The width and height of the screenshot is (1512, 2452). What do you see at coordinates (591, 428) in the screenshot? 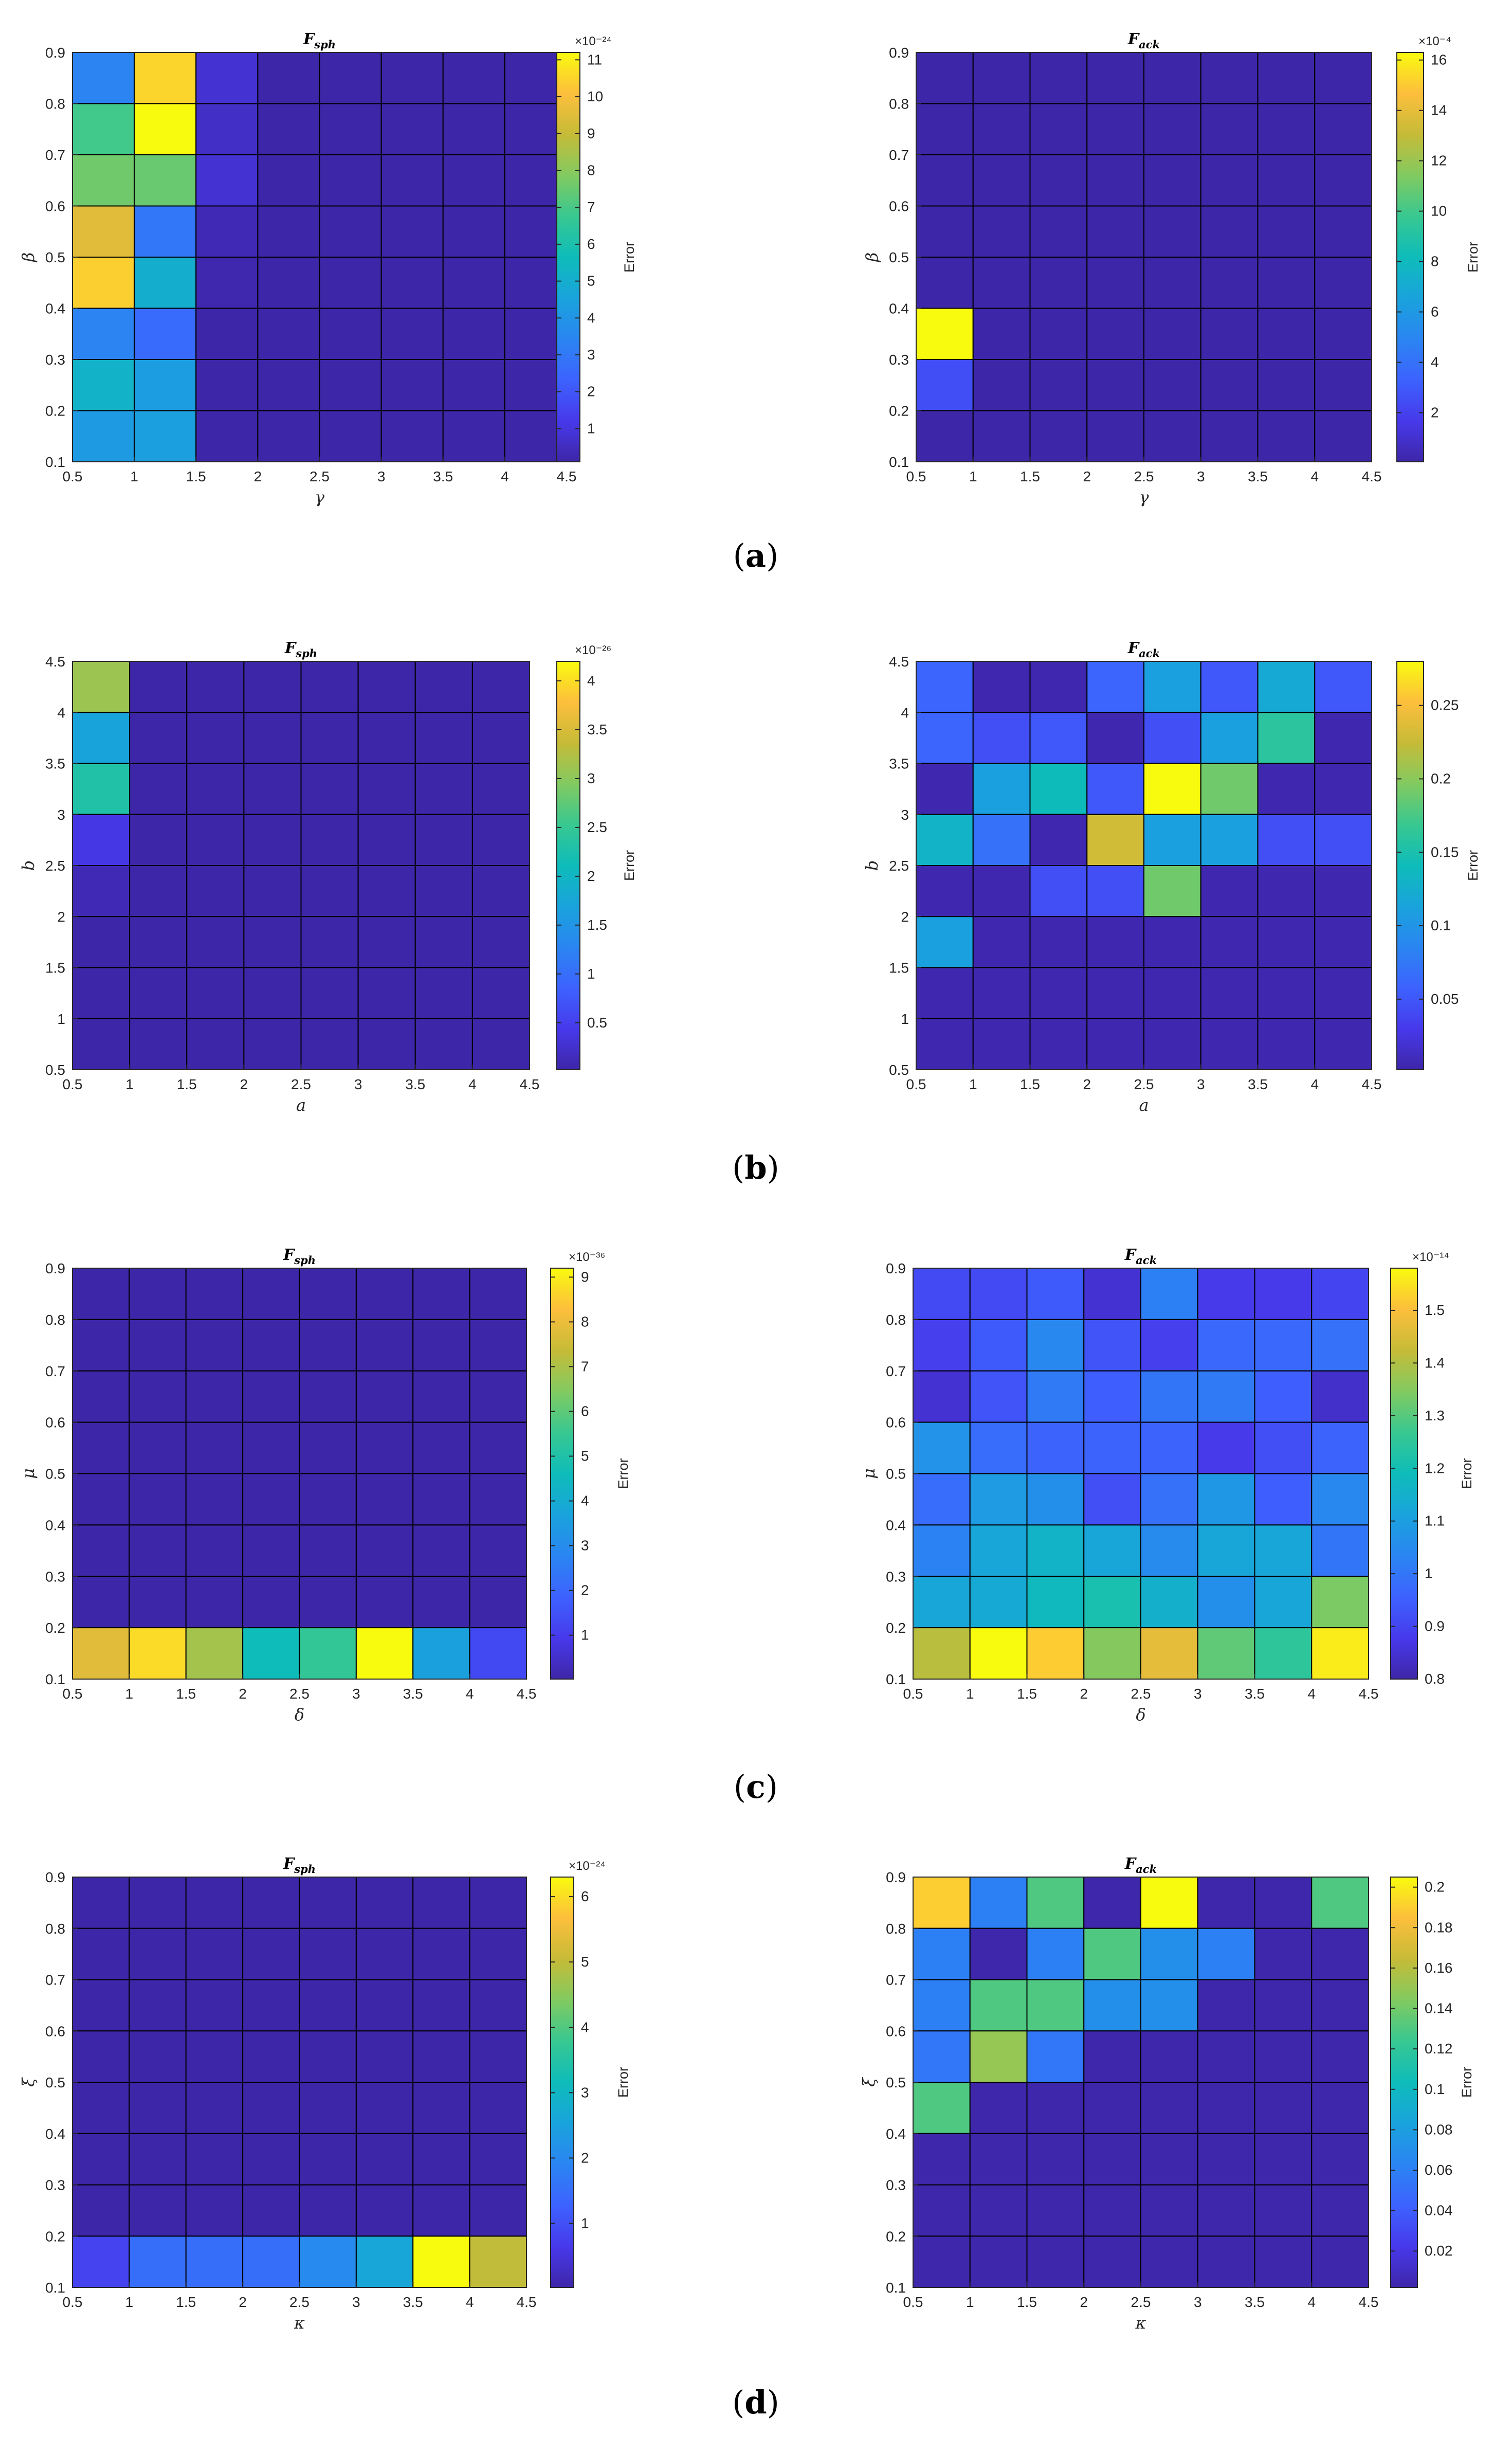
I see `colorbar-tick-label: 1` at bounding box center [591, 428].